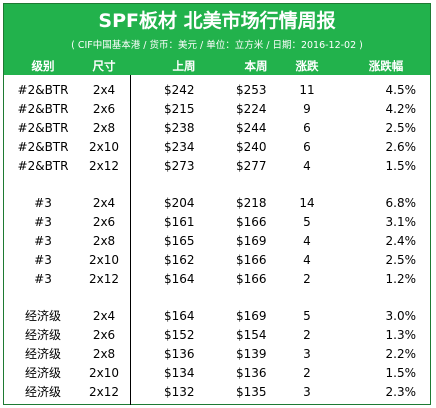 The width and height of the screenshot is (436, 408). I want to click on cell-this-week: $139, so click(251, 354).